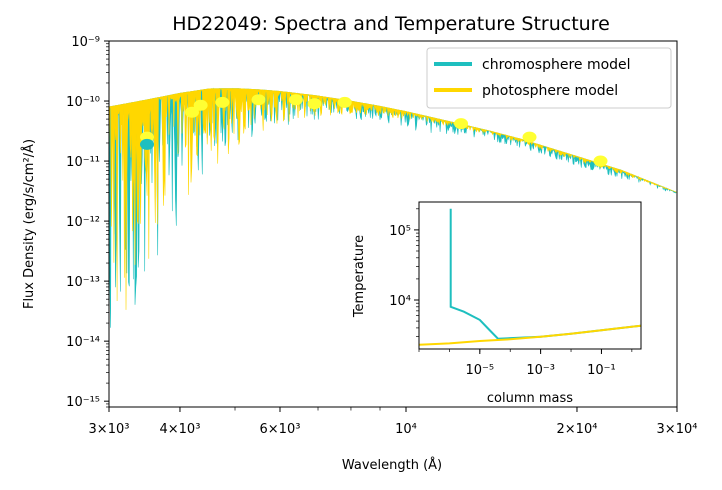 This screenshot has width=722, height=490. I want to click on inset-x-tick-label: 10⁻³, so click(540, 370).